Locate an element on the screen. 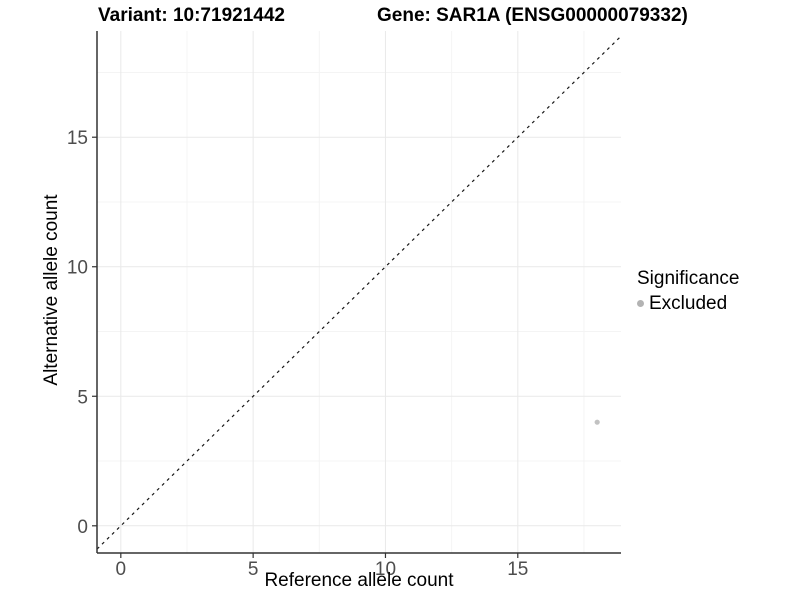 This screenshot has width=800, height=600. x-tick-label: 0 is located at coordinates (121, 569).